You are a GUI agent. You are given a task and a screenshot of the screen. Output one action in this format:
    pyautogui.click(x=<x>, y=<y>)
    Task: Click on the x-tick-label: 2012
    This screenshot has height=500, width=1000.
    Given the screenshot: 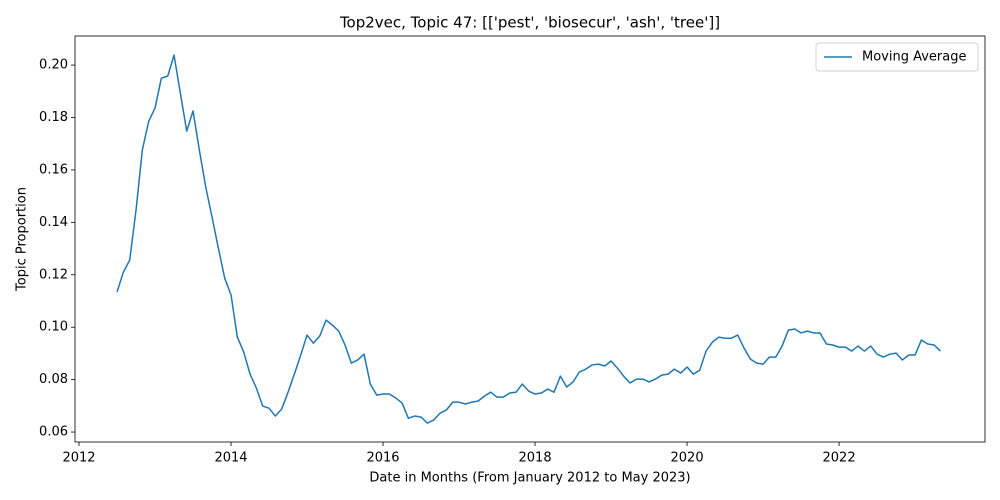 What is the action you would take?
    pyautogui.click(x=78, y=458)
    